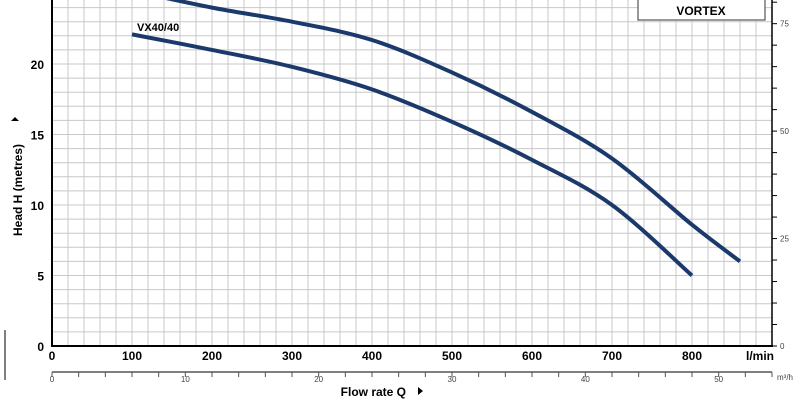 The image size is (802, 400). I want to click on y2-tick-label: 25, so click(784, 239).